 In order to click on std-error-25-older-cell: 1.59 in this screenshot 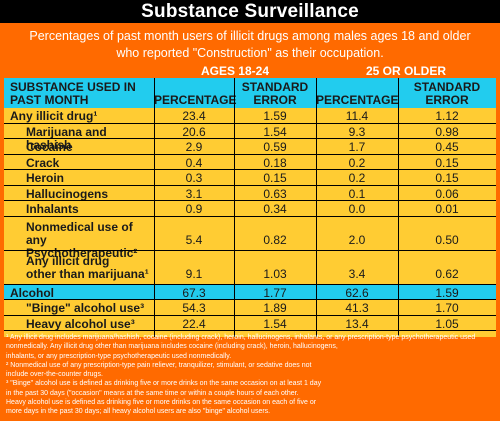, I will do `click(447, 292)`.